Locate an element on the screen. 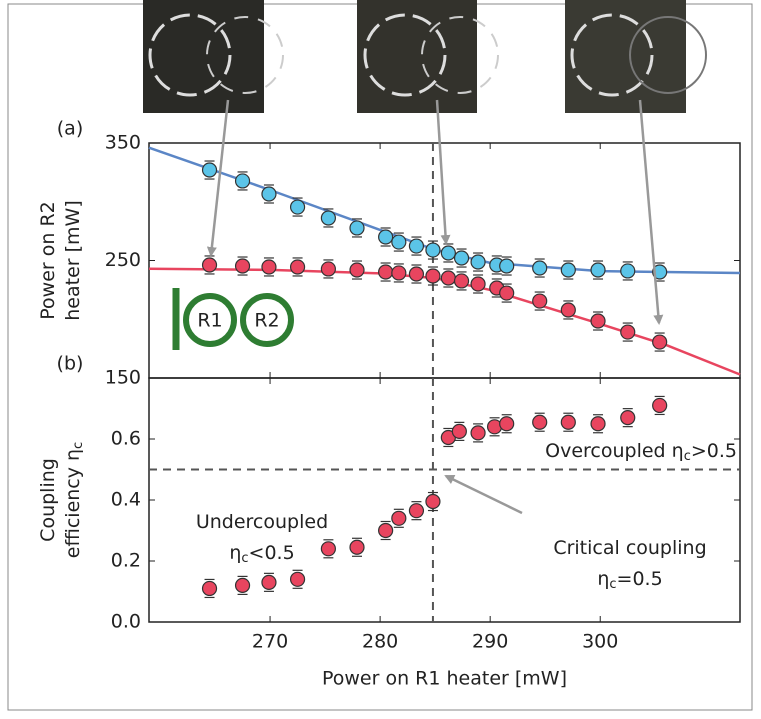 Image resolution: width=761 pixels, height=719 pixels. y-axis-label: Coupling efficiency ηc is located at coordinates (61, 500).